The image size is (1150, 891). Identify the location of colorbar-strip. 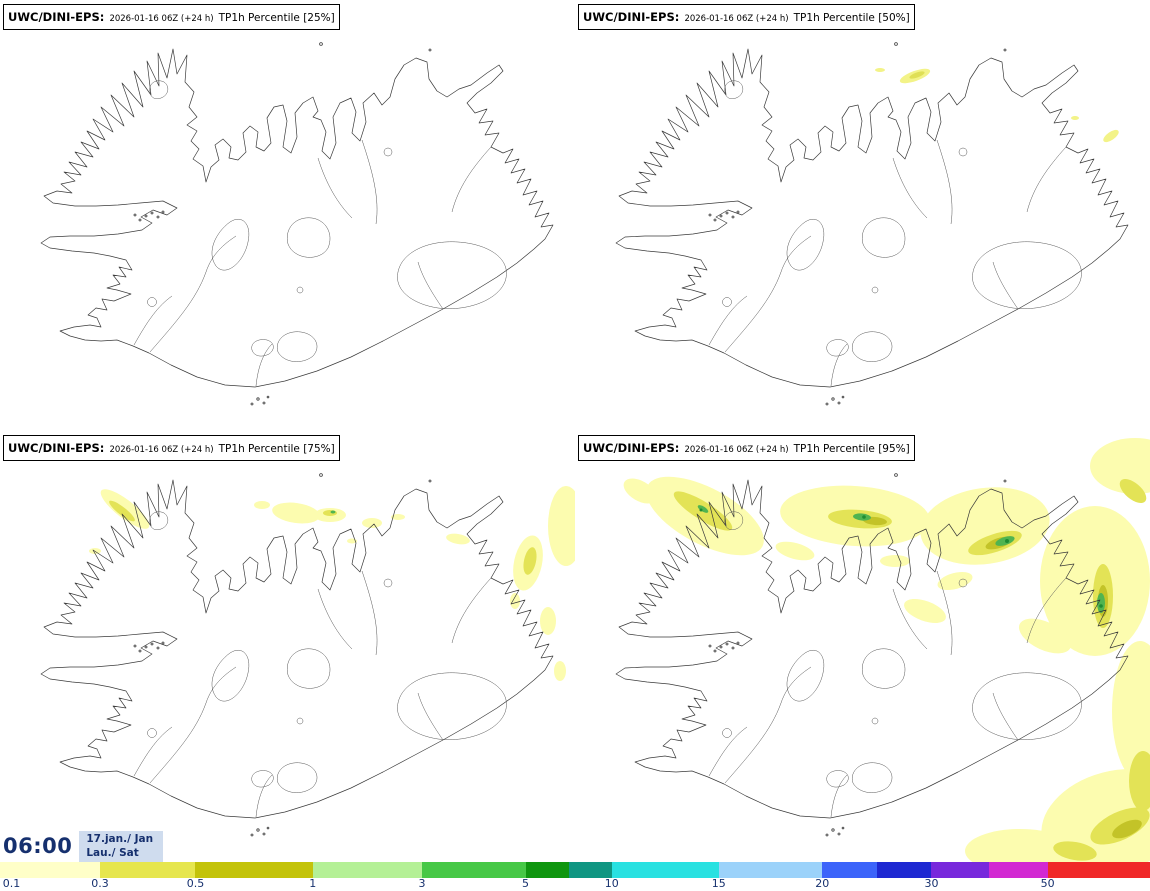
(575, 870).